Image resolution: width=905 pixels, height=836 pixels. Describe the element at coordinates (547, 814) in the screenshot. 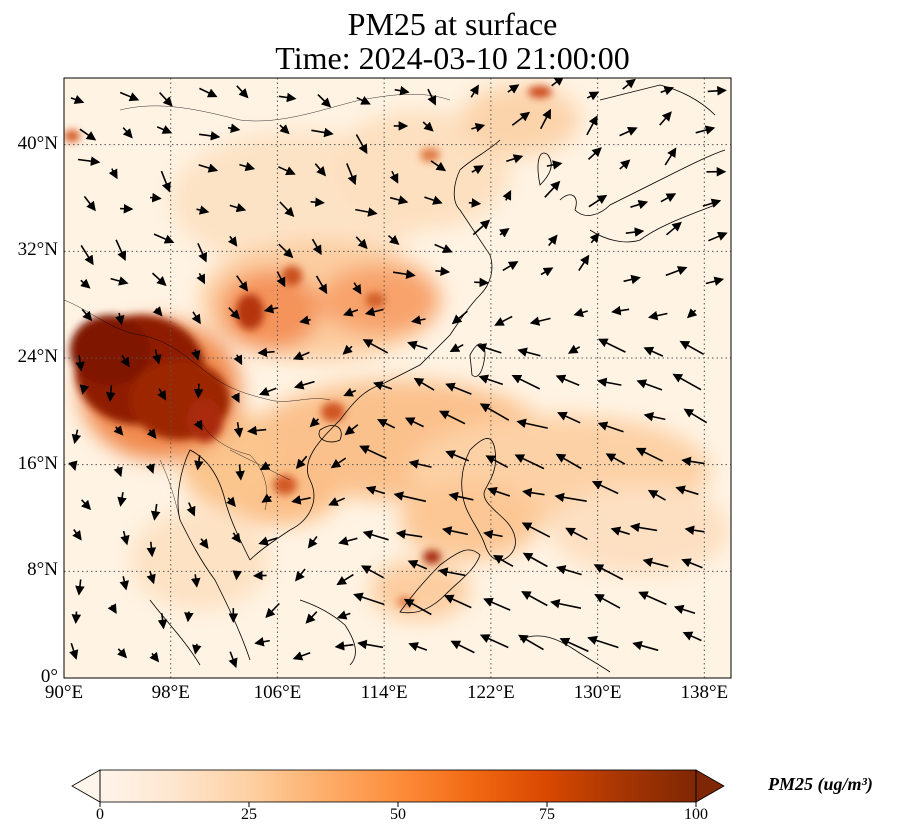

I see `colorbar-tick-label: 75` at that location.